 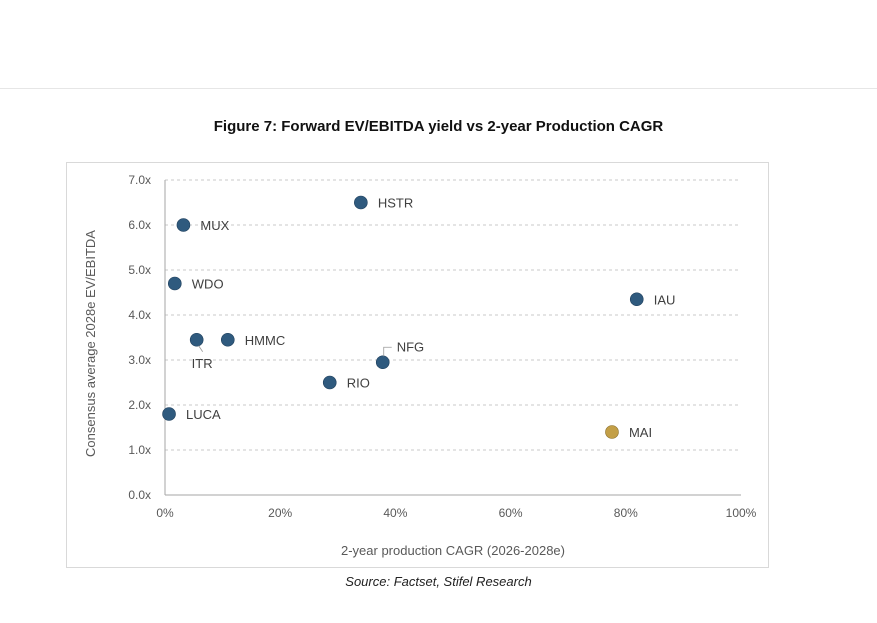 I want to click on y-tick-label: 7.0x, so click(x=139, y=180).